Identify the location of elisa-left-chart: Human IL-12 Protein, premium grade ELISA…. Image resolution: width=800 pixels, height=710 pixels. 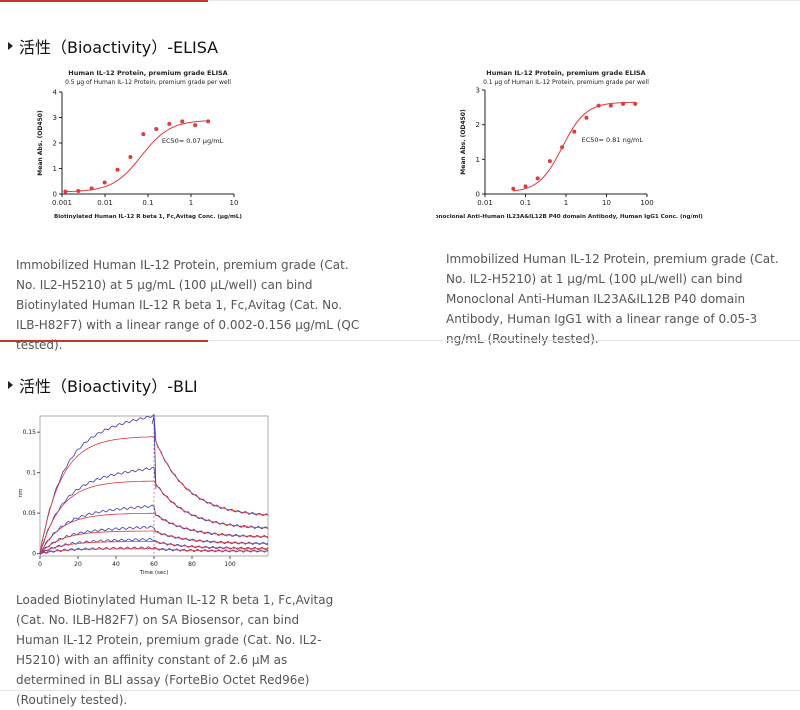
(139, 144).